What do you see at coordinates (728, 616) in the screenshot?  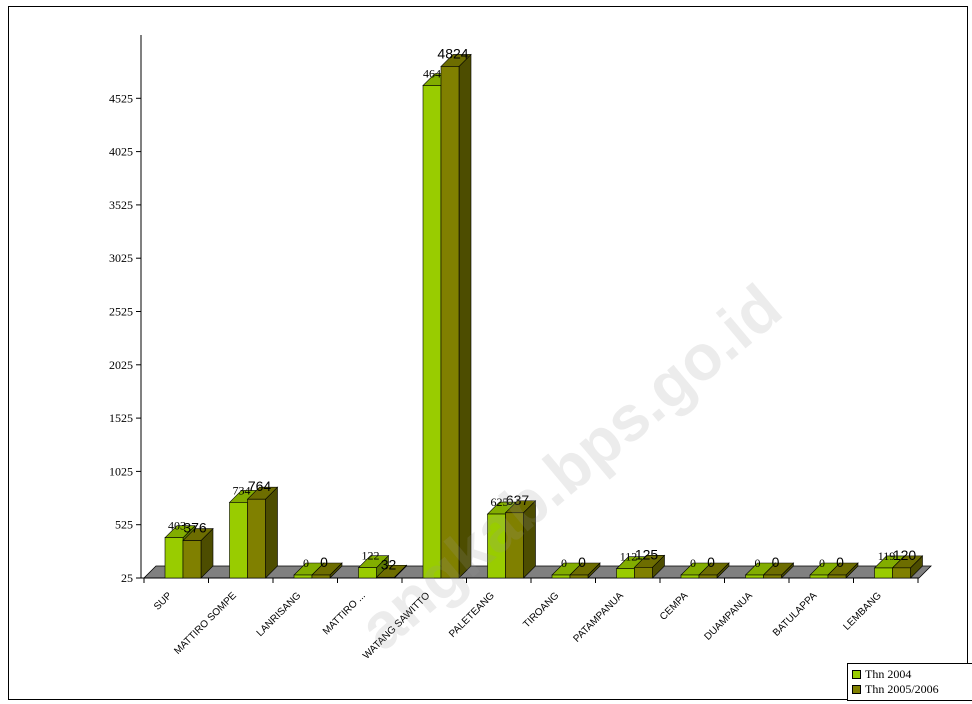 I see `x-category-label: DUAMPANUA` at bounding box center [728, 616].